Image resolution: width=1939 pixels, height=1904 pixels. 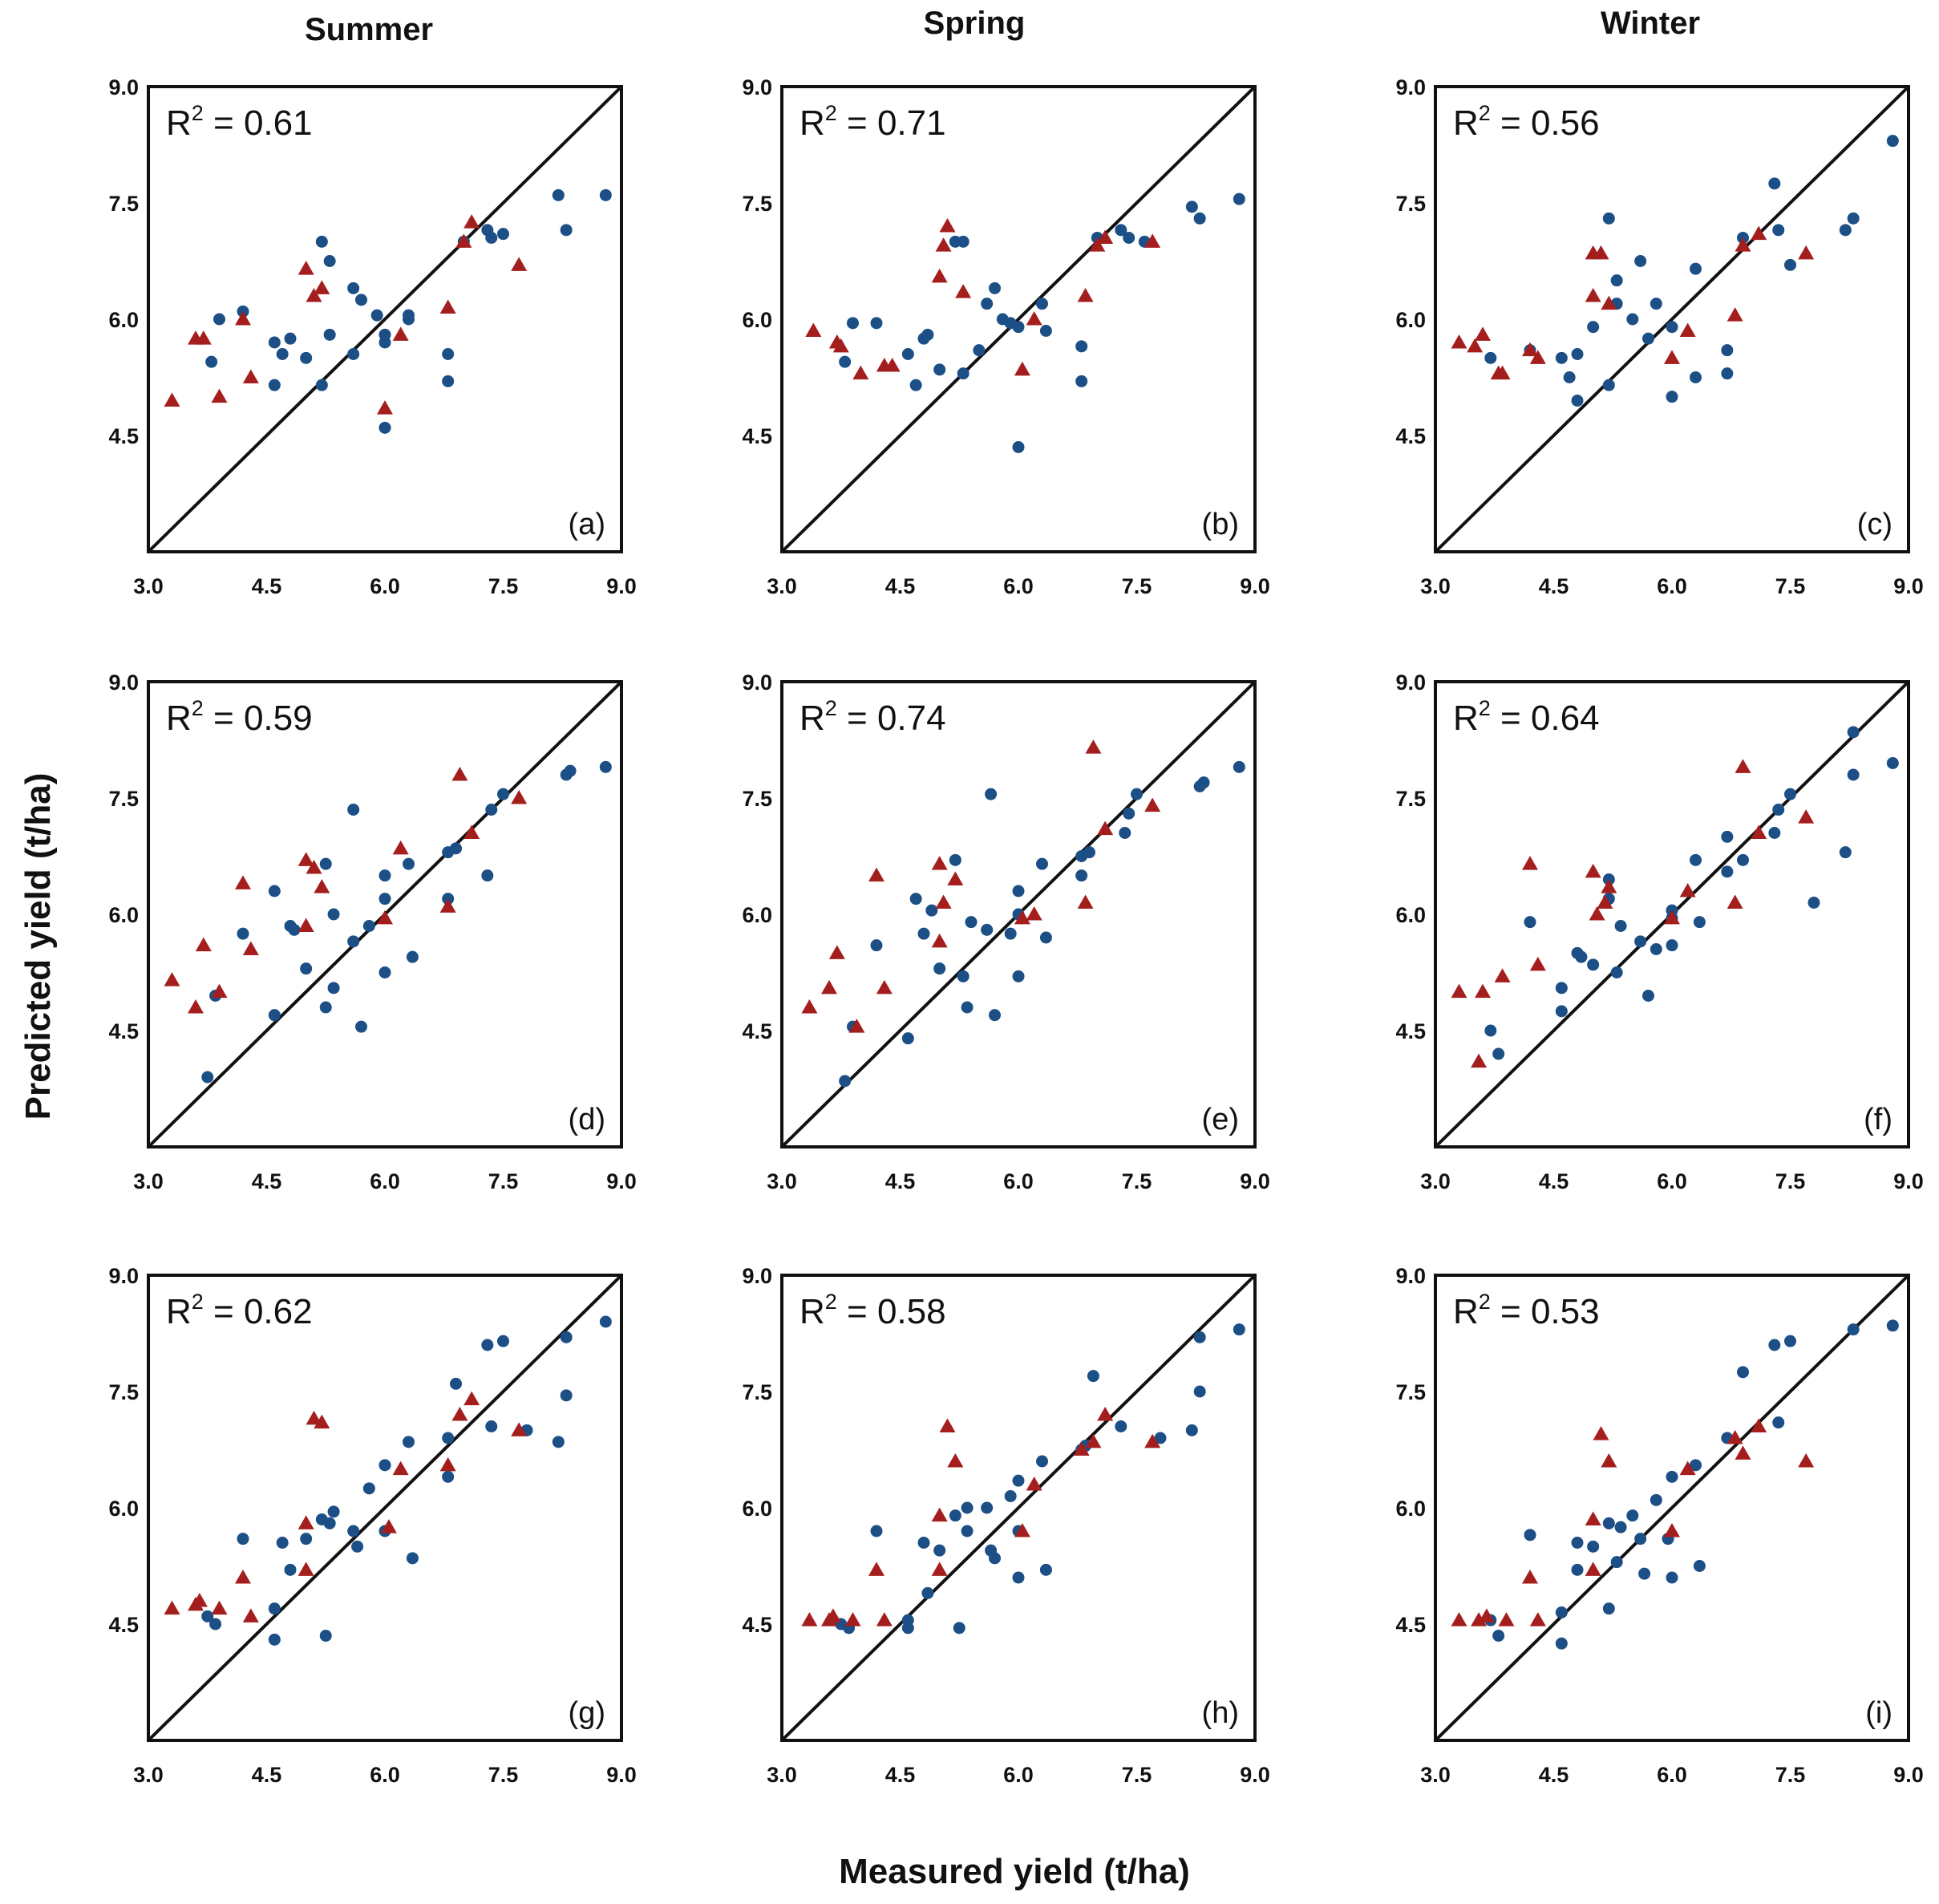 What do you see at coordinates (587, 1713) in the screenshot?
I see `panel-label: (g)` at bounding box center [587, 1713].